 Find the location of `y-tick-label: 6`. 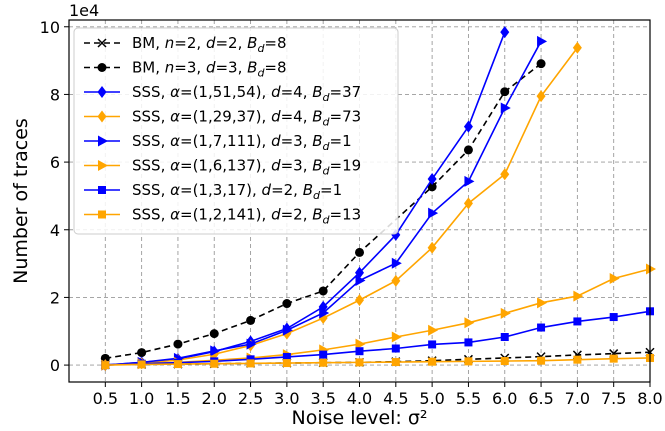

y-tick-label: 6 is located at coordinates (55, 162).